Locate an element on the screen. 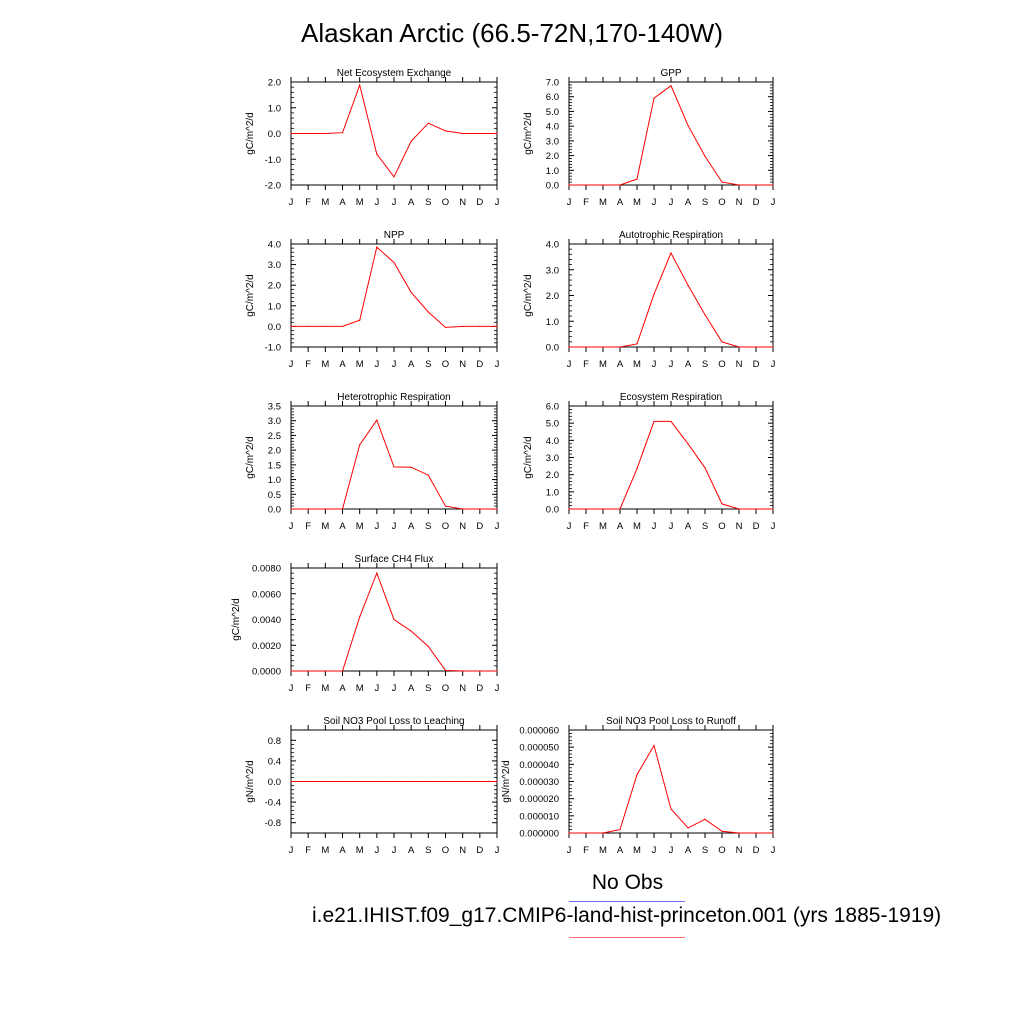  y-tick-label: 0.000040 is located at coordinates (539, 765).